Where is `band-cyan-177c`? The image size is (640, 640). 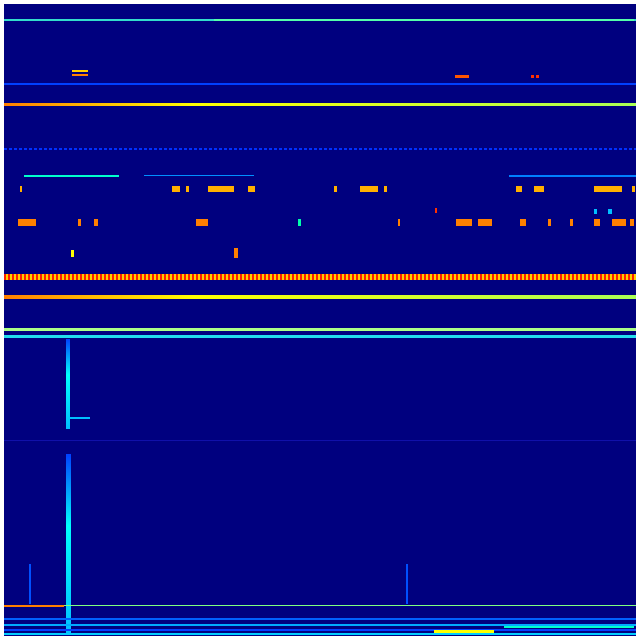 band-cyan-177c is located at coordinates (572, 176).